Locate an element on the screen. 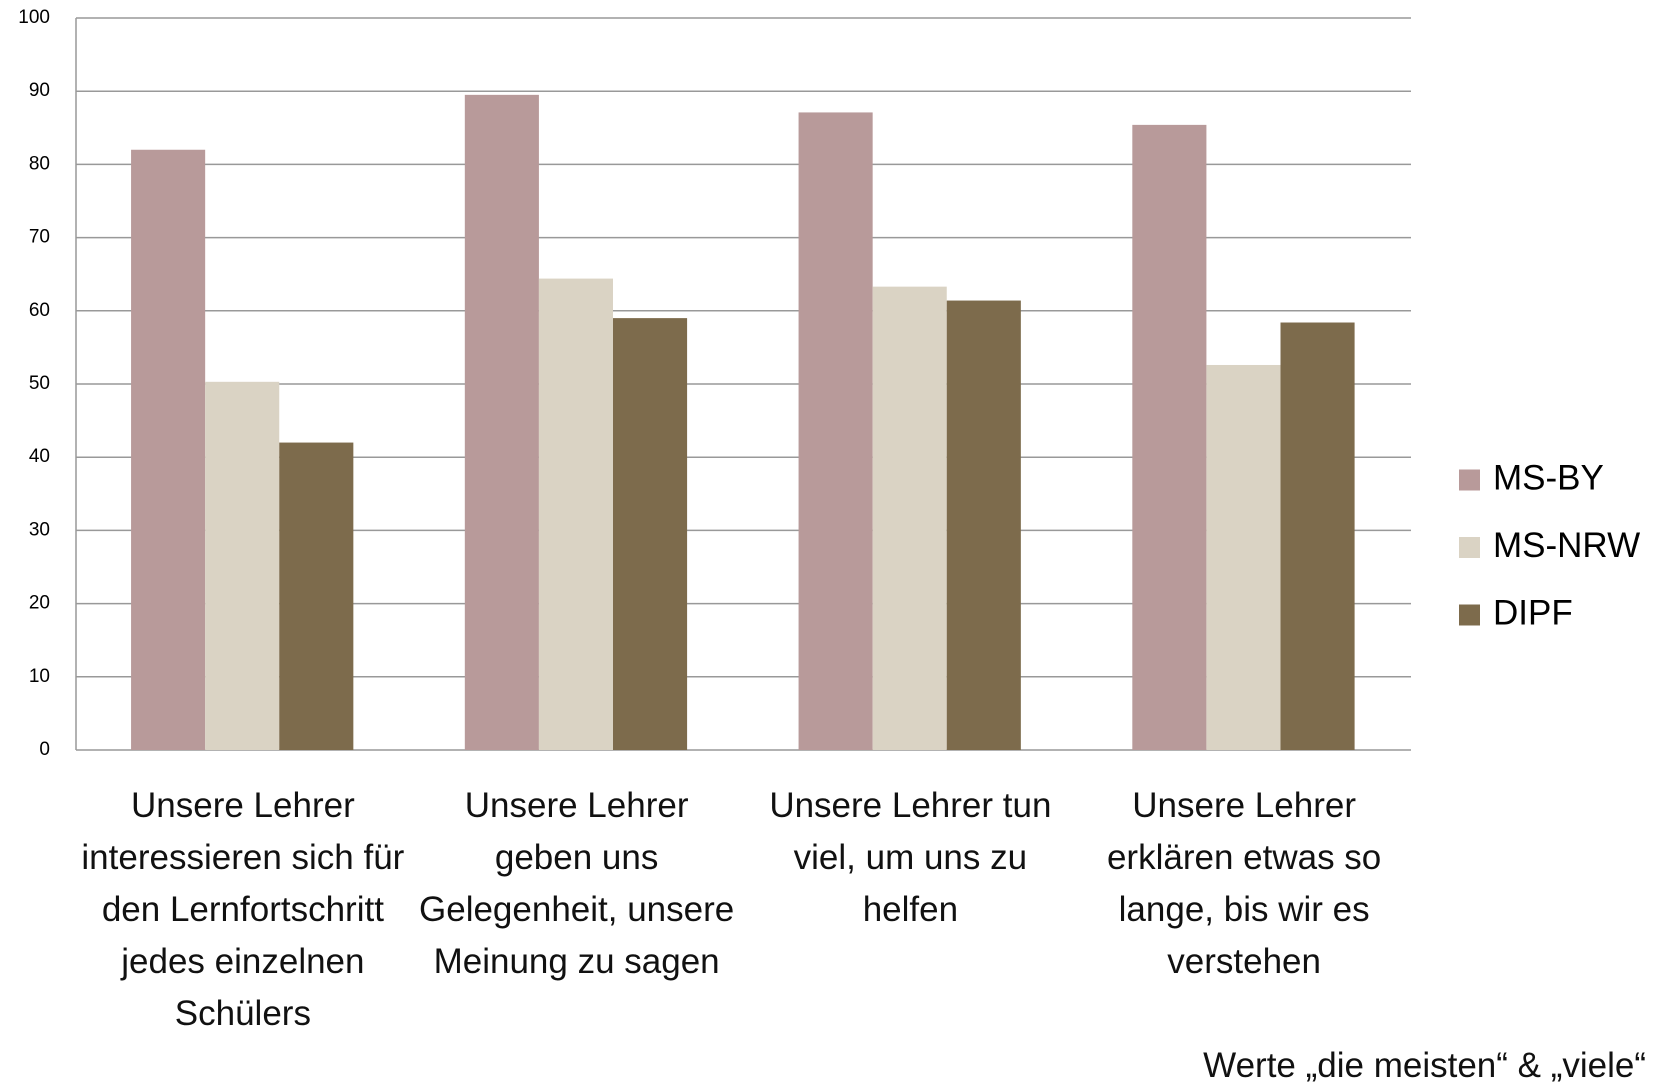 The width and height of the screenshot is (1660, 1086). y-tick-label: 10 is located at coordinates (39, 676).